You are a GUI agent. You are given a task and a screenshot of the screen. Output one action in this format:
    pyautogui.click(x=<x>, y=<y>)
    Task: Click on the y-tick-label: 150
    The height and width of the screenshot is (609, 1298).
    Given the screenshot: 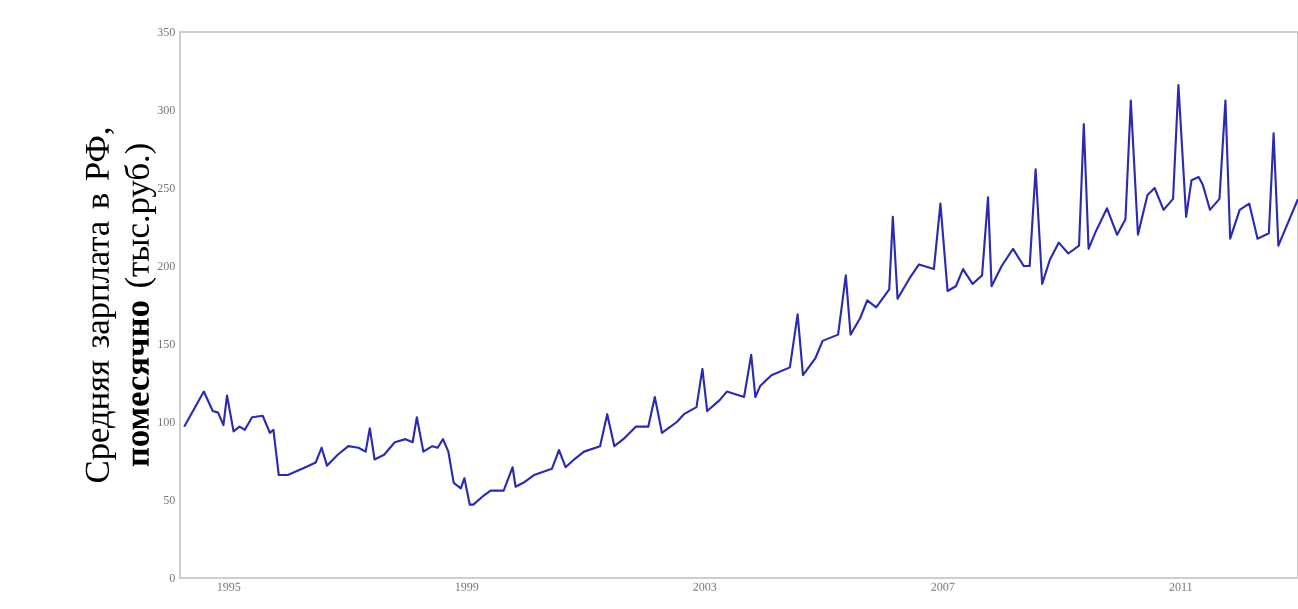 What is the action you would take?
    pyautogui.click(x=166, y=344)
    